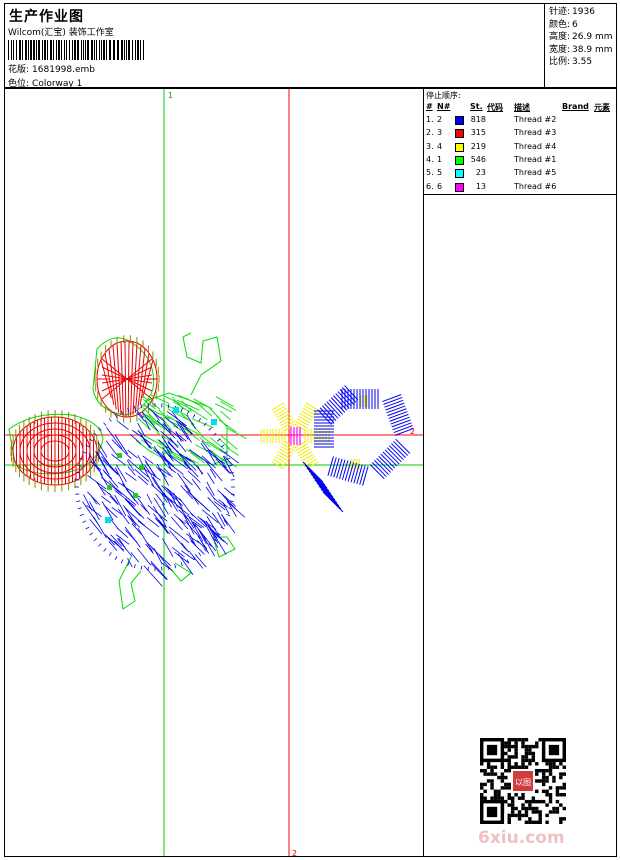  I want to click on stop-sequence-title: 停止顺序:, so click(443, 95).